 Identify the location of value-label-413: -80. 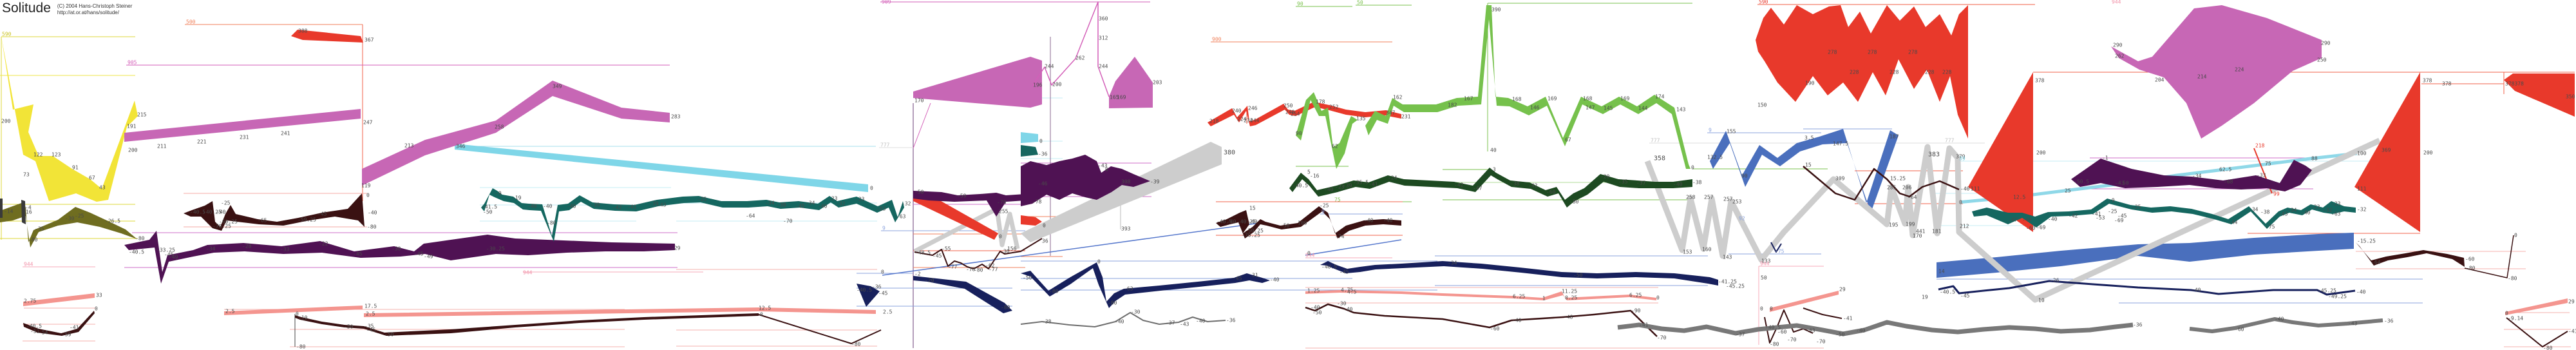
(2471, 268).